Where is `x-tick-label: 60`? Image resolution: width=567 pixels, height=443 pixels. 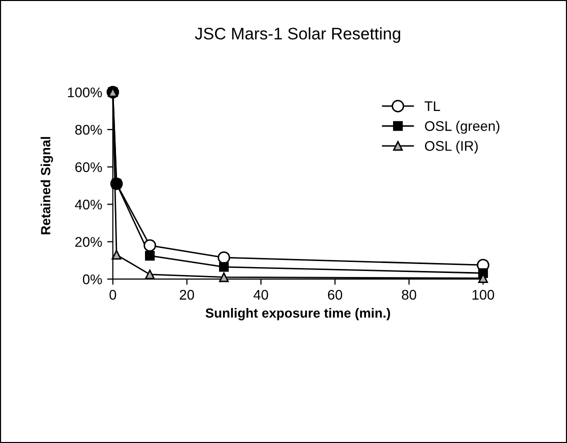
x-tick-label: 60 is located at coordinates (335, 295).